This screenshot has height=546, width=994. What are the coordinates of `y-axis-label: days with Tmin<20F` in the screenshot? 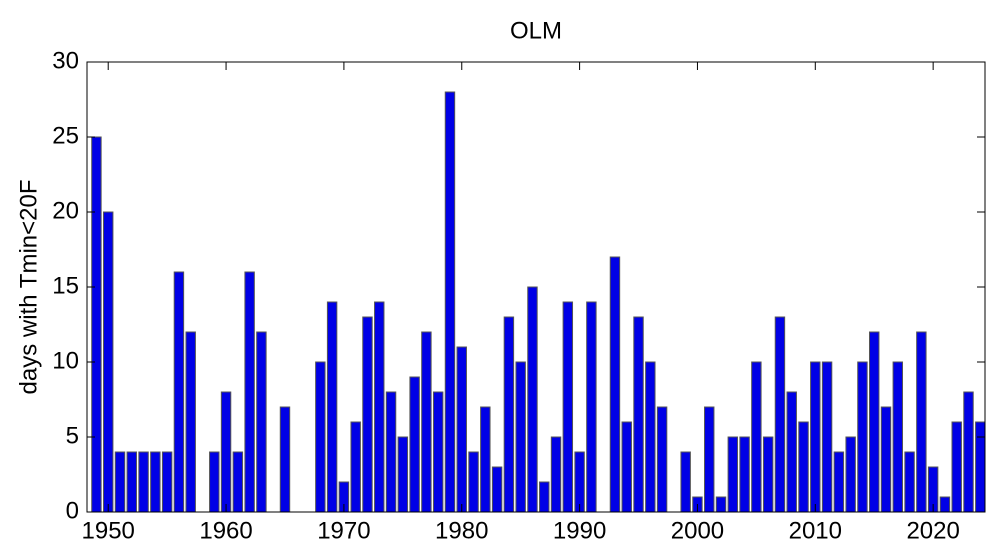 It's located at (28, 287).